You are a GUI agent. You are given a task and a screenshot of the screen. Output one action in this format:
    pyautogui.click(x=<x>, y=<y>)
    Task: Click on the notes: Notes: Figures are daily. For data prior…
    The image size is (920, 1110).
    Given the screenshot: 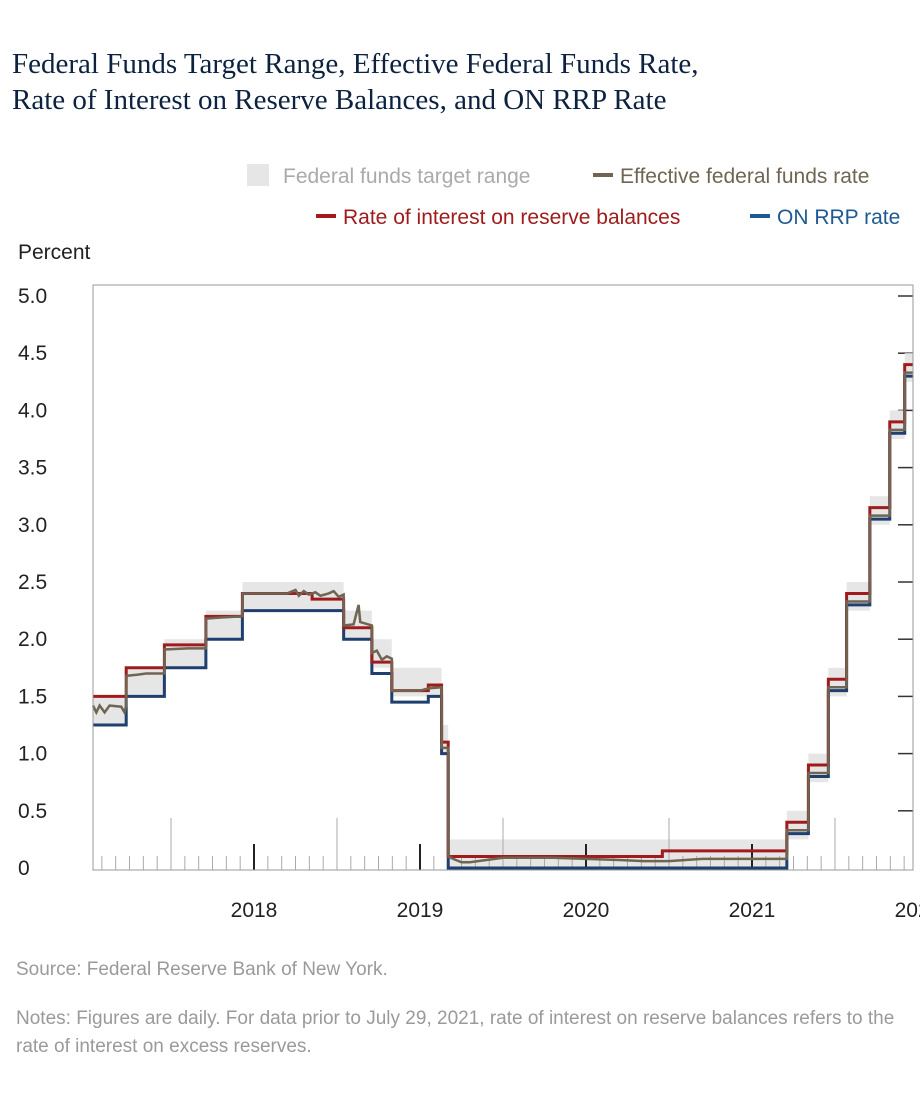 What is the action you would take?
    pyautogui.click(x=455, y=1032)
    